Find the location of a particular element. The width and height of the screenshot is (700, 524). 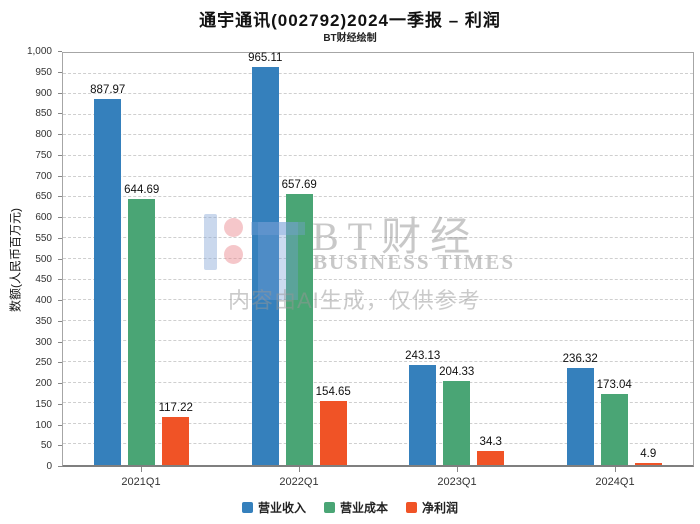

y-tick-label: 150 is located at coordinates (43, 404).